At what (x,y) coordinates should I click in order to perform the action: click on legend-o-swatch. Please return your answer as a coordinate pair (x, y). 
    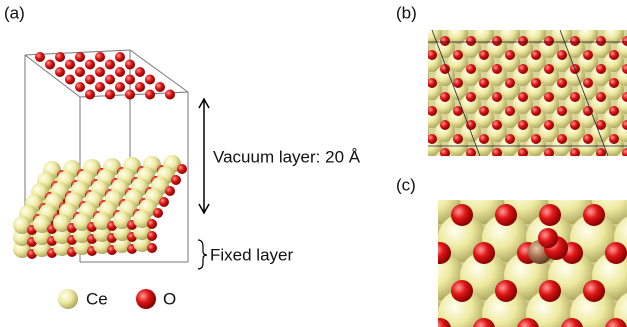
    Looking at the image, I should click on (146, 299).